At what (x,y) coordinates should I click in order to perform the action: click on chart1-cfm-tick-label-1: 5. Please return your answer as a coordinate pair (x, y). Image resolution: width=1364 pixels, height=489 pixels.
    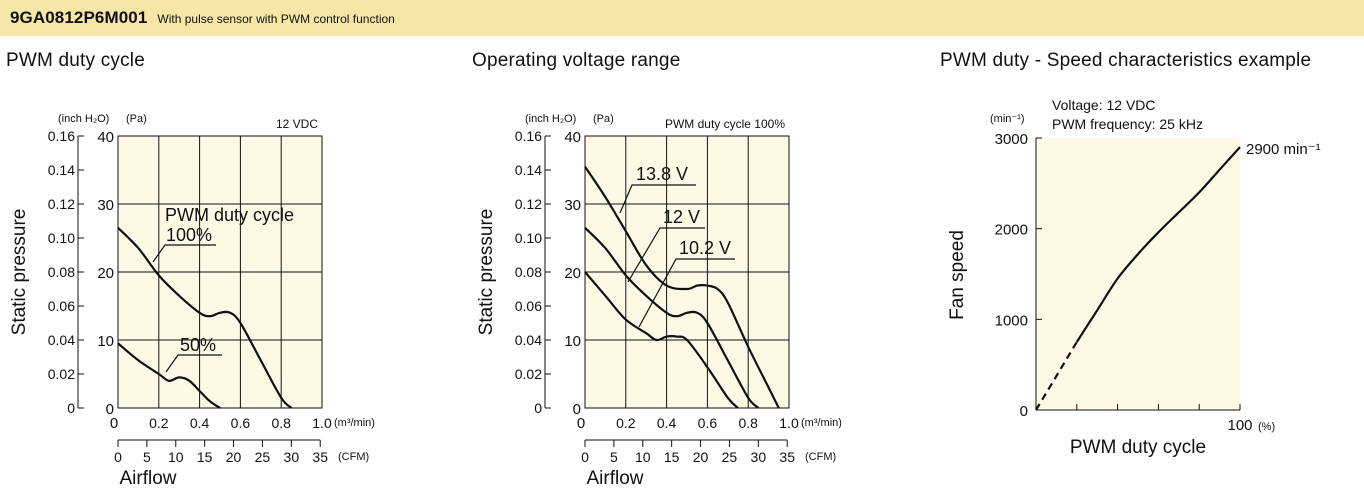
    Looking at the image, I should click on (147, 457).